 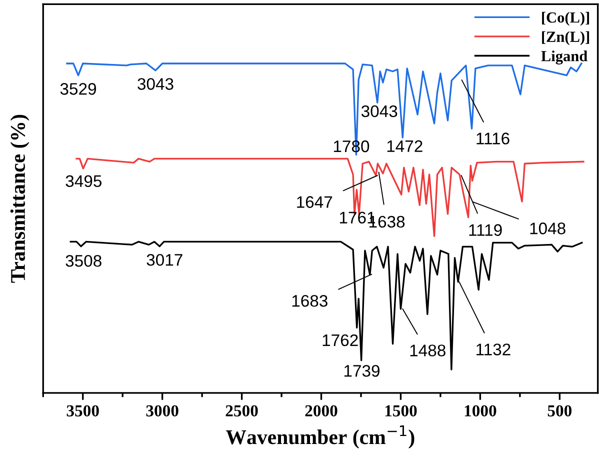 I want to click on annotation: 3495, so click(x=84, y=181).